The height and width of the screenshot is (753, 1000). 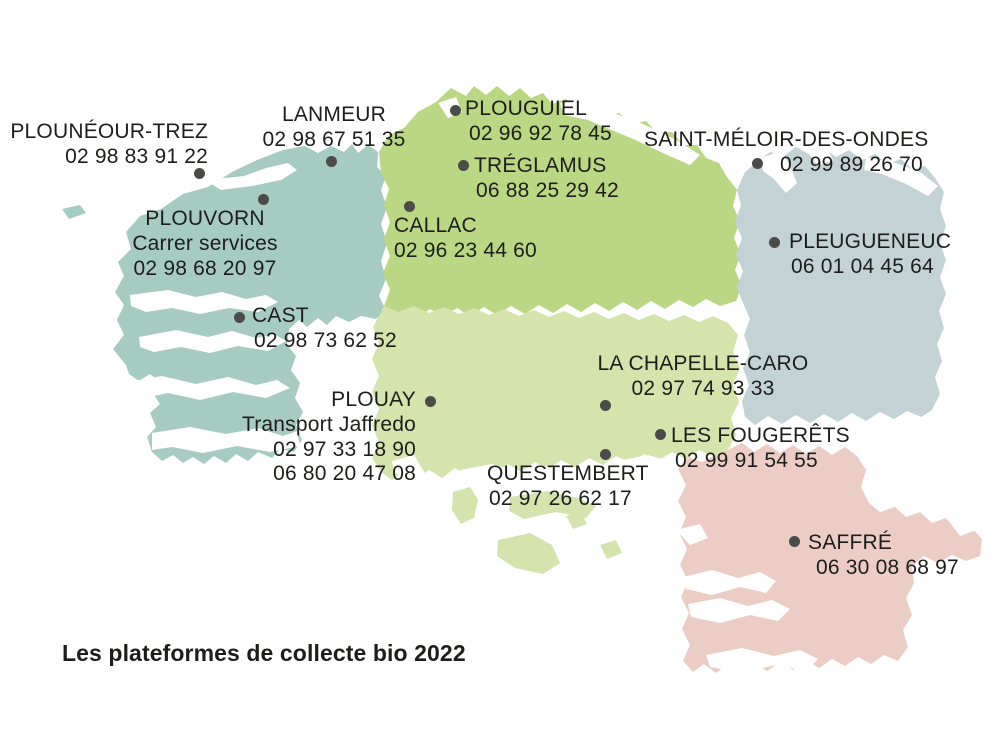 I want to click on marker-plouneour-trez, so click(x=199, y=173).